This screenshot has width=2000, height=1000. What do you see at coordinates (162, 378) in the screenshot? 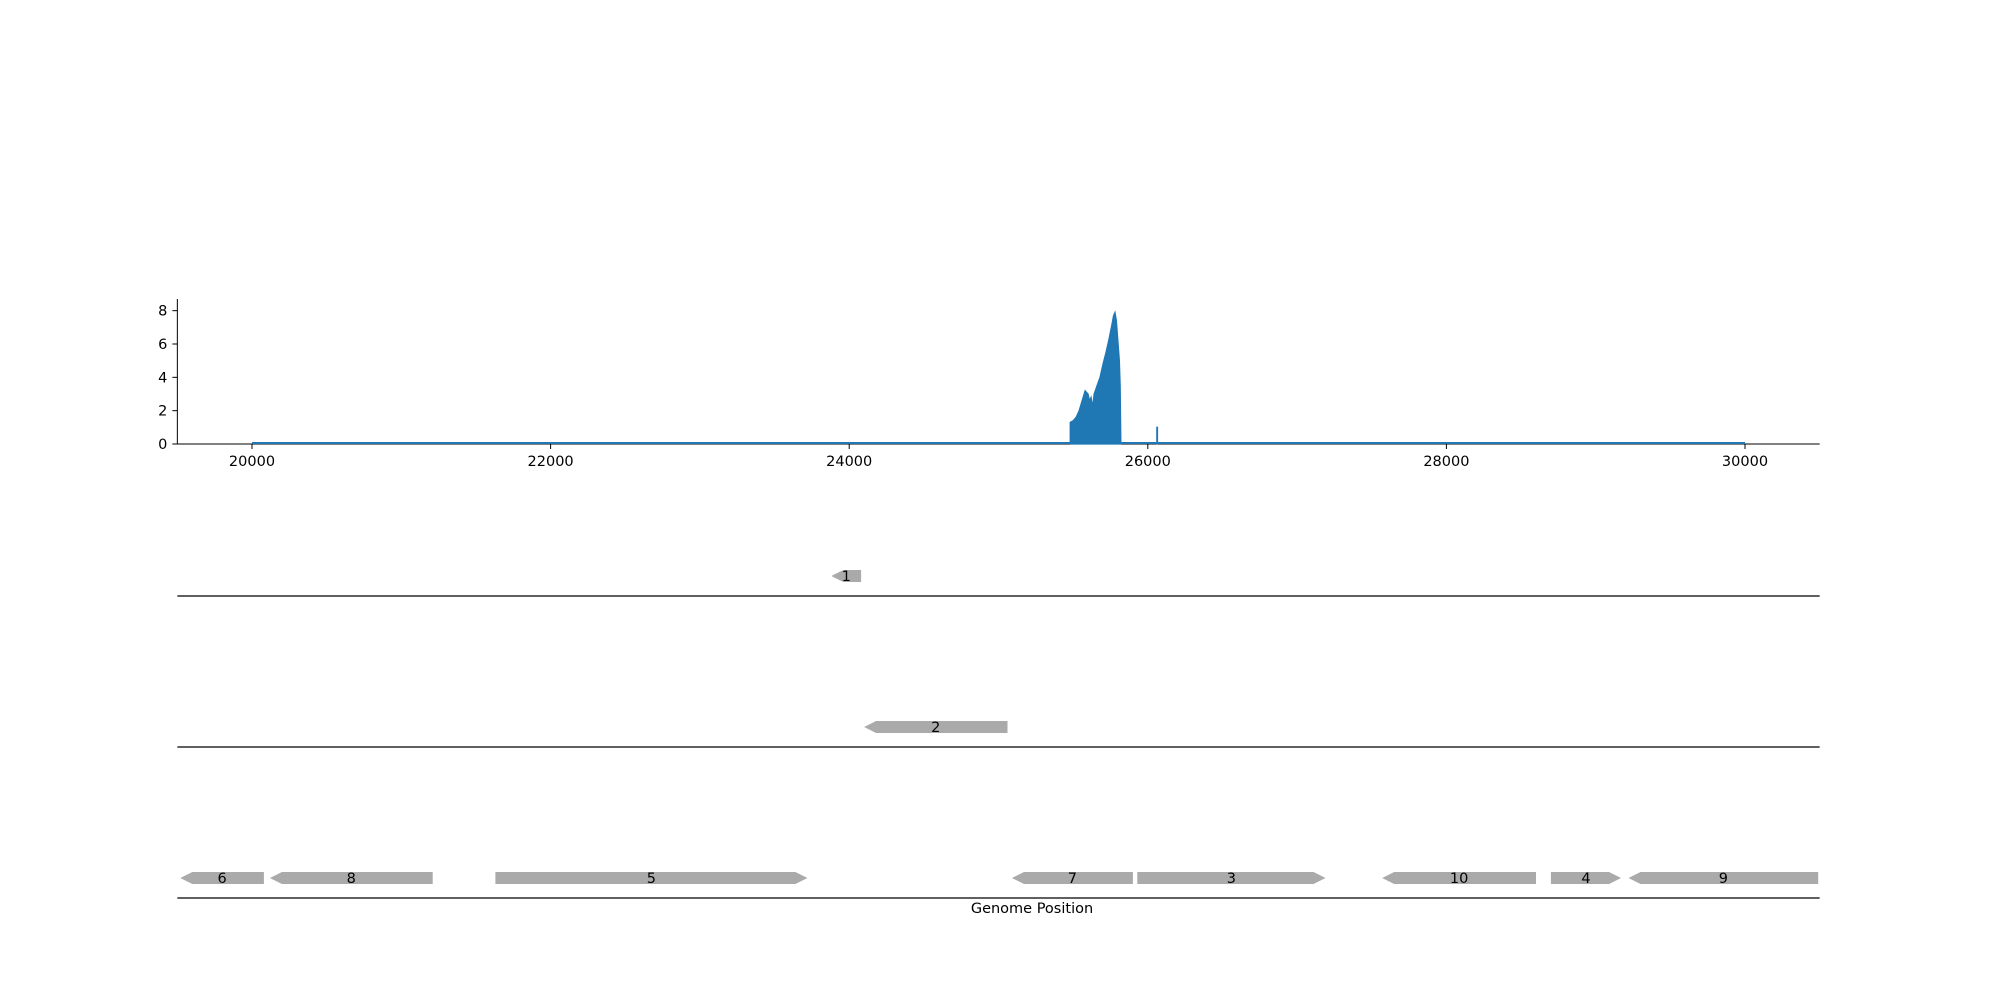
I see `y-tick-label: 4` at bounding box center [162, 378].